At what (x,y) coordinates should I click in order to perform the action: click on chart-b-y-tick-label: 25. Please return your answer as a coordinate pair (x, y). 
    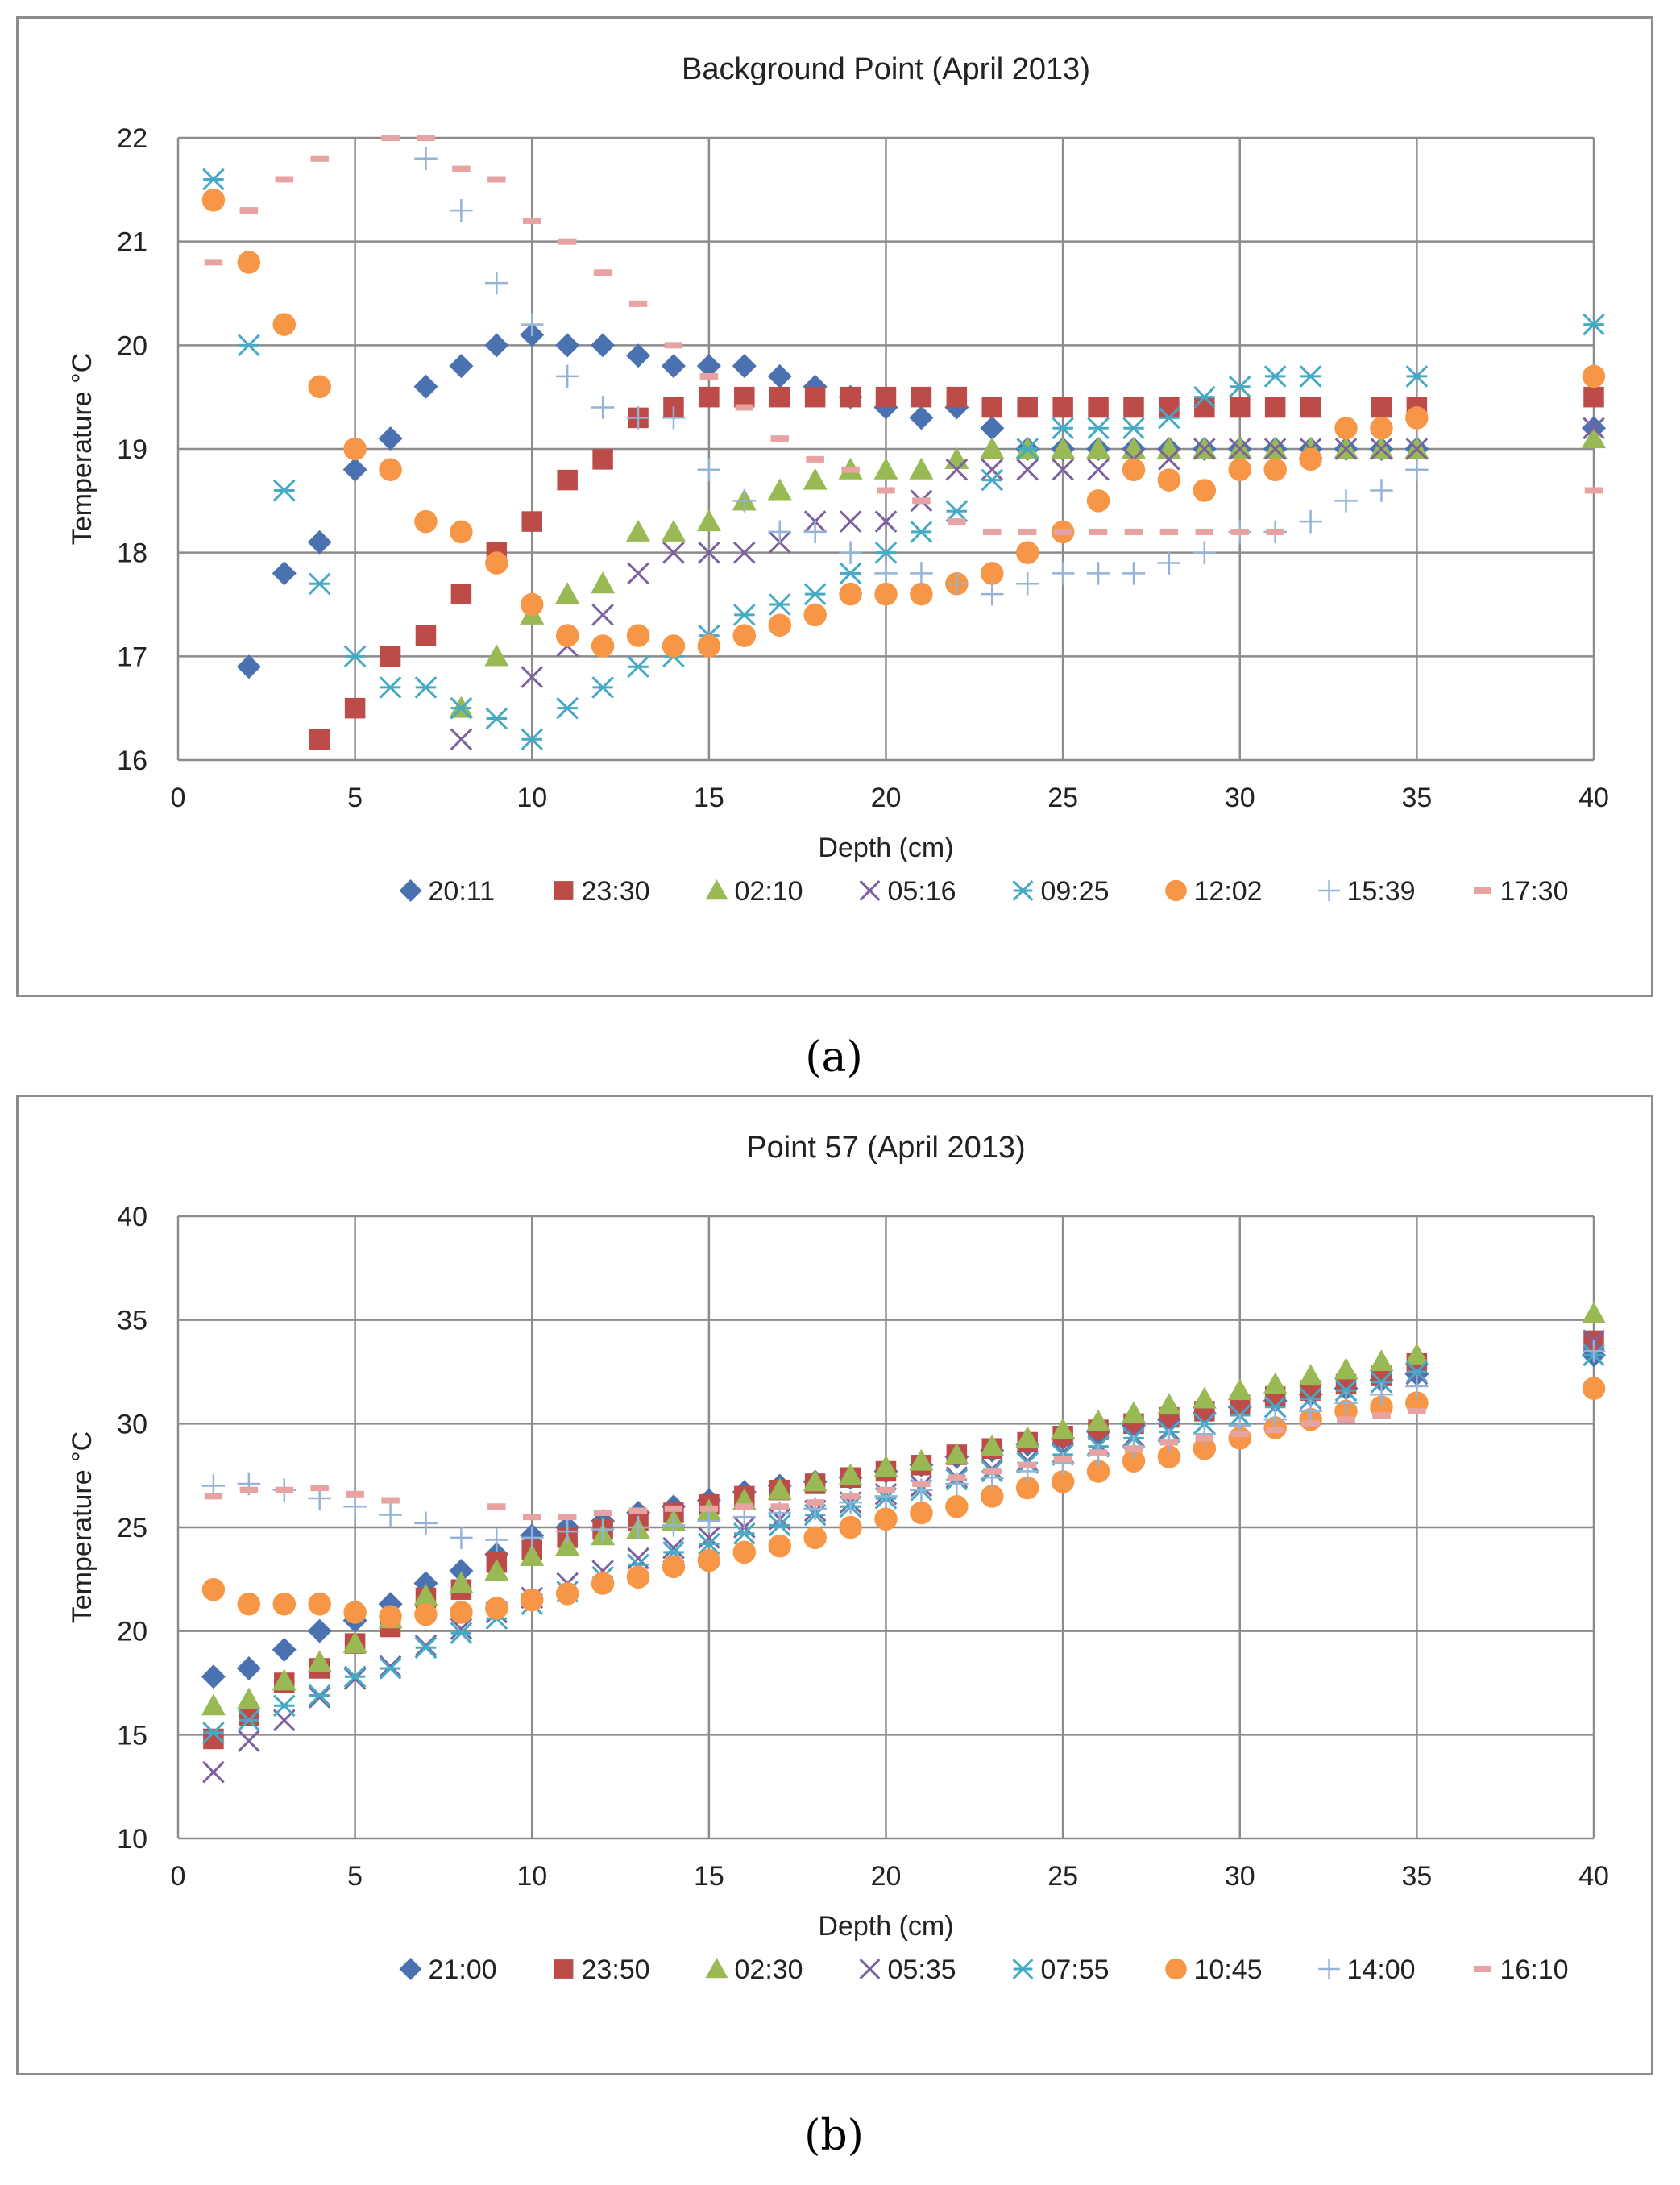
    Looking at the image, I should click on (132, 1528).